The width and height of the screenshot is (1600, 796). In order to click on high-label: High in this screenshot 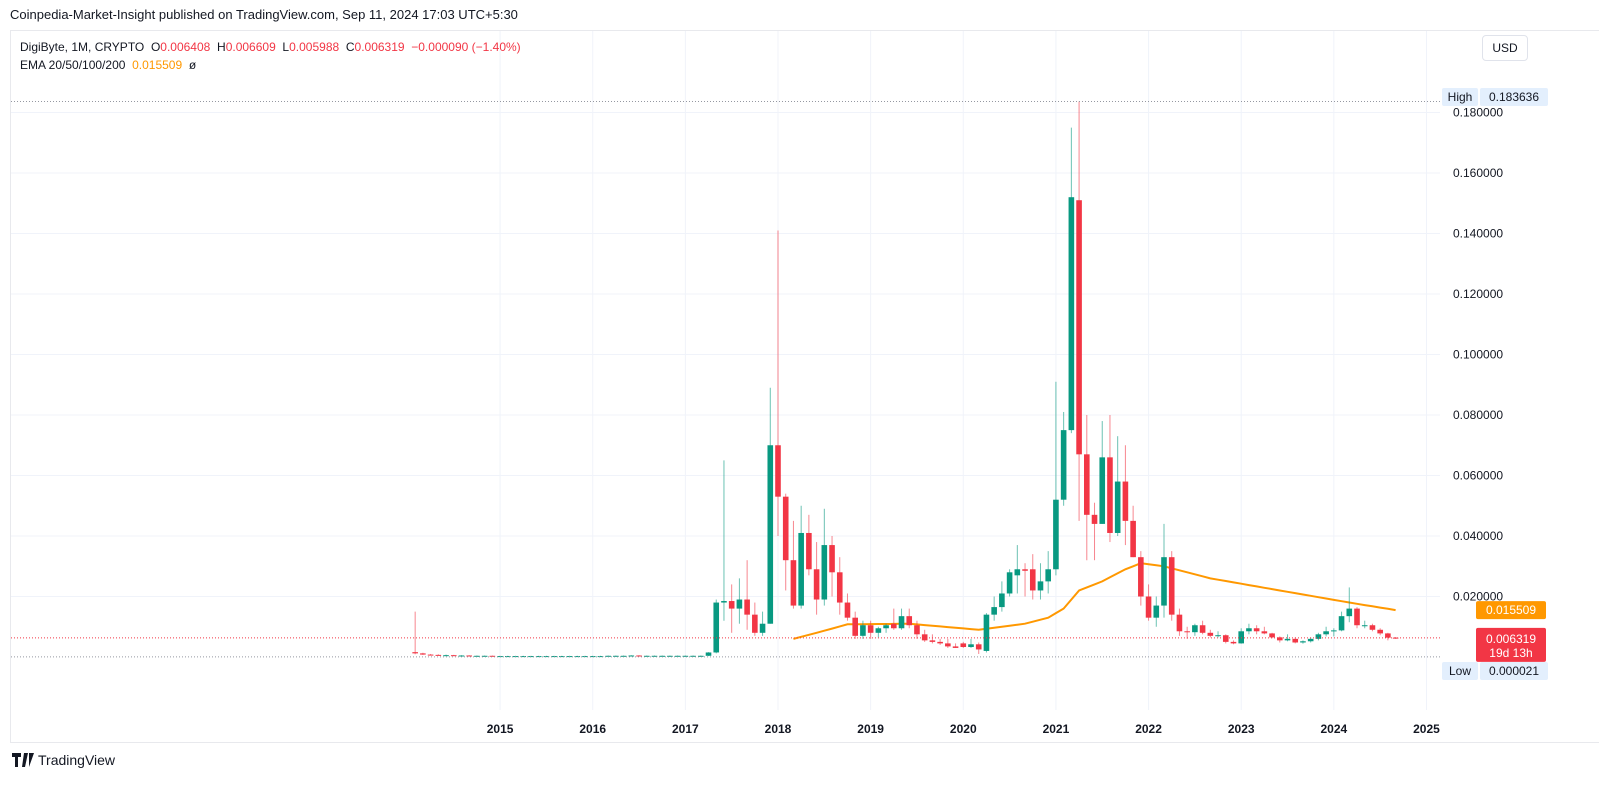, I will do `click(1460, 97)`.